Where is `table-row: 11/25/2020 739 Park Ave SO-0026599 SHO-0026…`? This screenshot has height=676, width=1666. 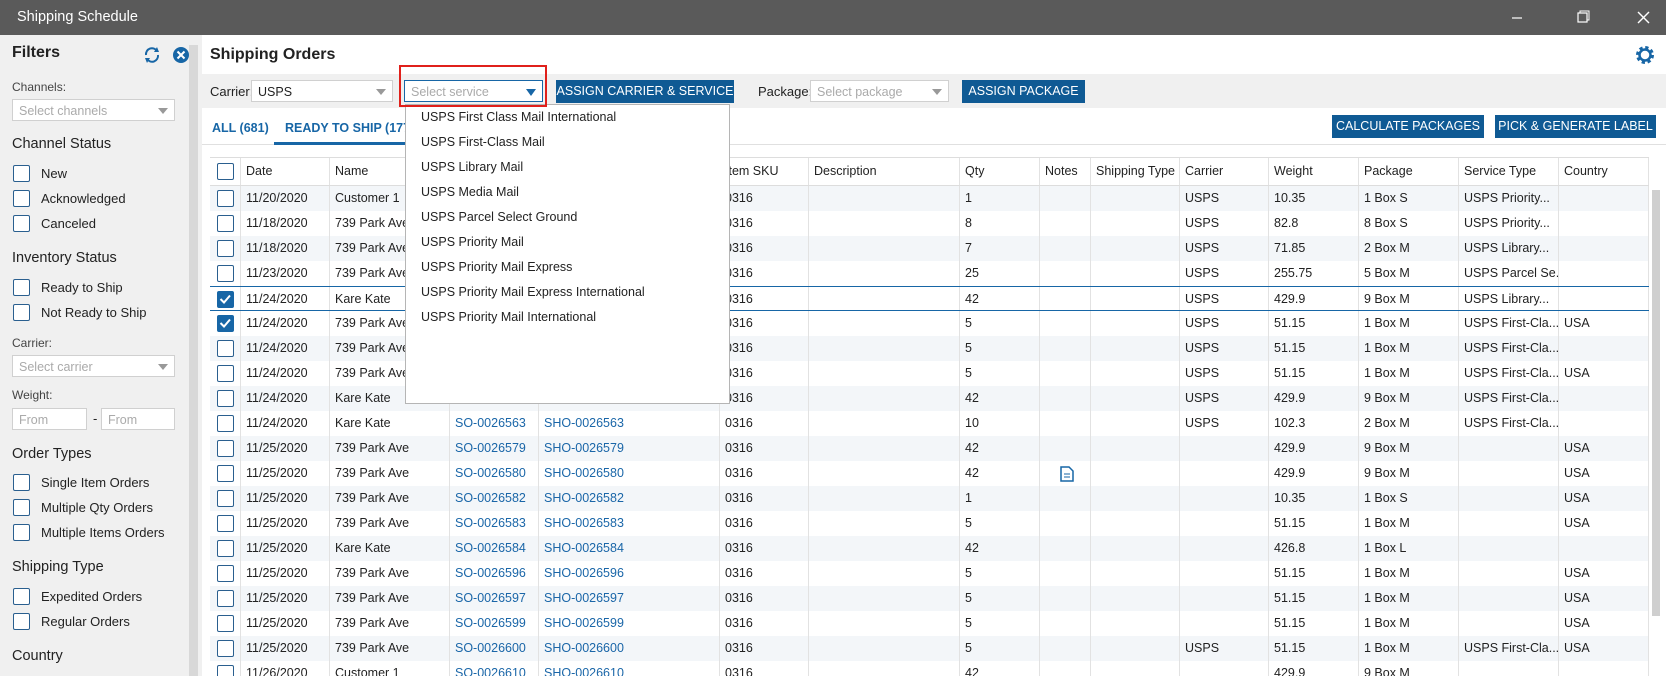 table-row: 11/25/2020 739 Park Ave SO-0026599 SHO-0026… is located at coordinates (929, 623).